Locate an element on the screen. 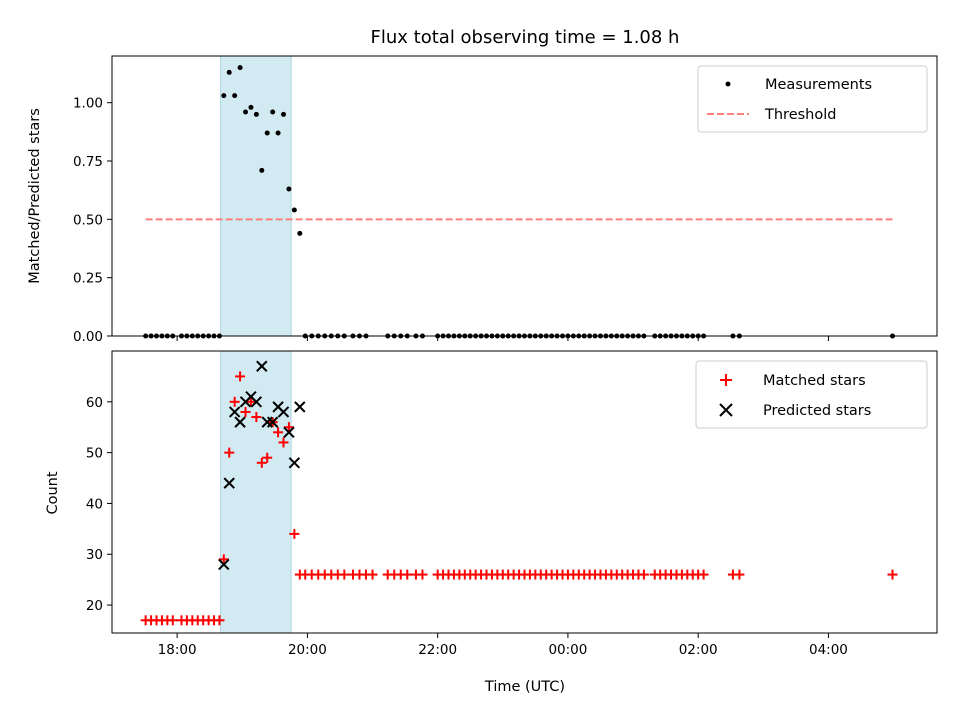  top-x-ticks is located at coordinates (502, 338).